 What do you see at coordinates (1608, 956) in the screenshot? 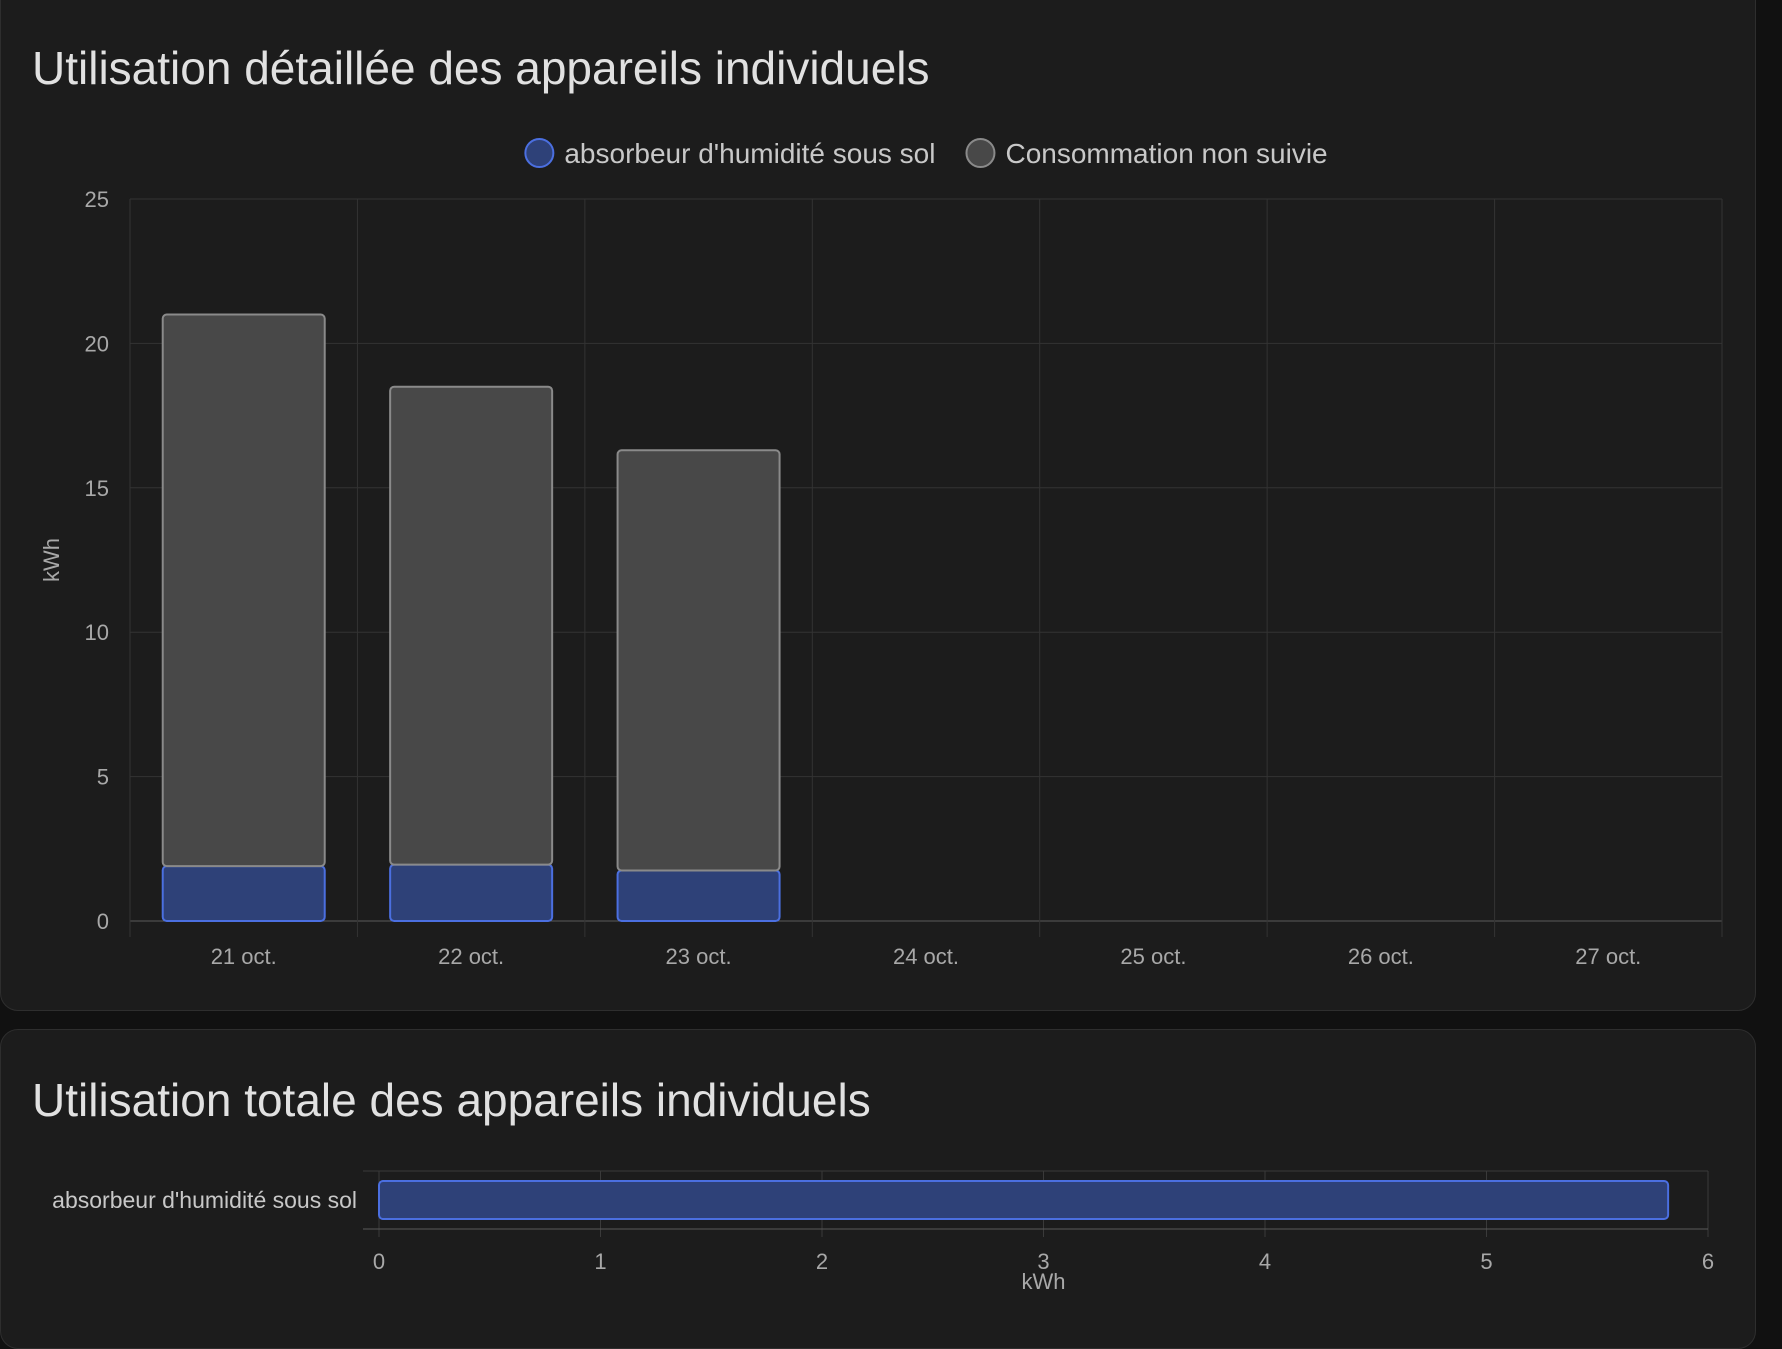
I see `x-tick-label: 27 oct.` at bounding box center [1608, 956].